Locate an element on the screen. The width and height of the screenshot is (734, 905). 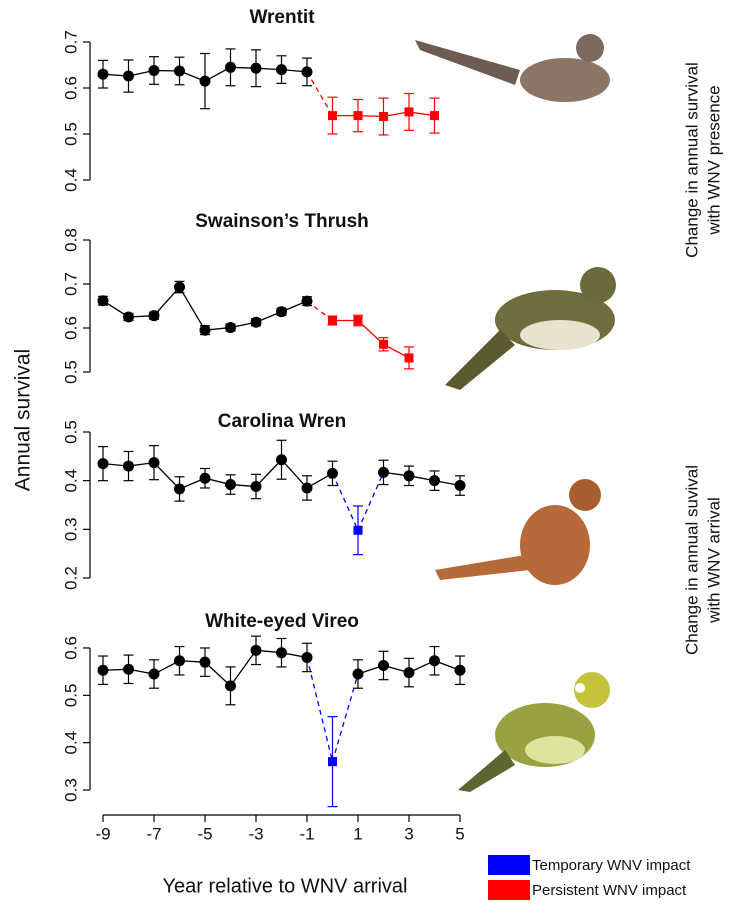
x-tick-label: 3 is located at coordinates (408, 833).